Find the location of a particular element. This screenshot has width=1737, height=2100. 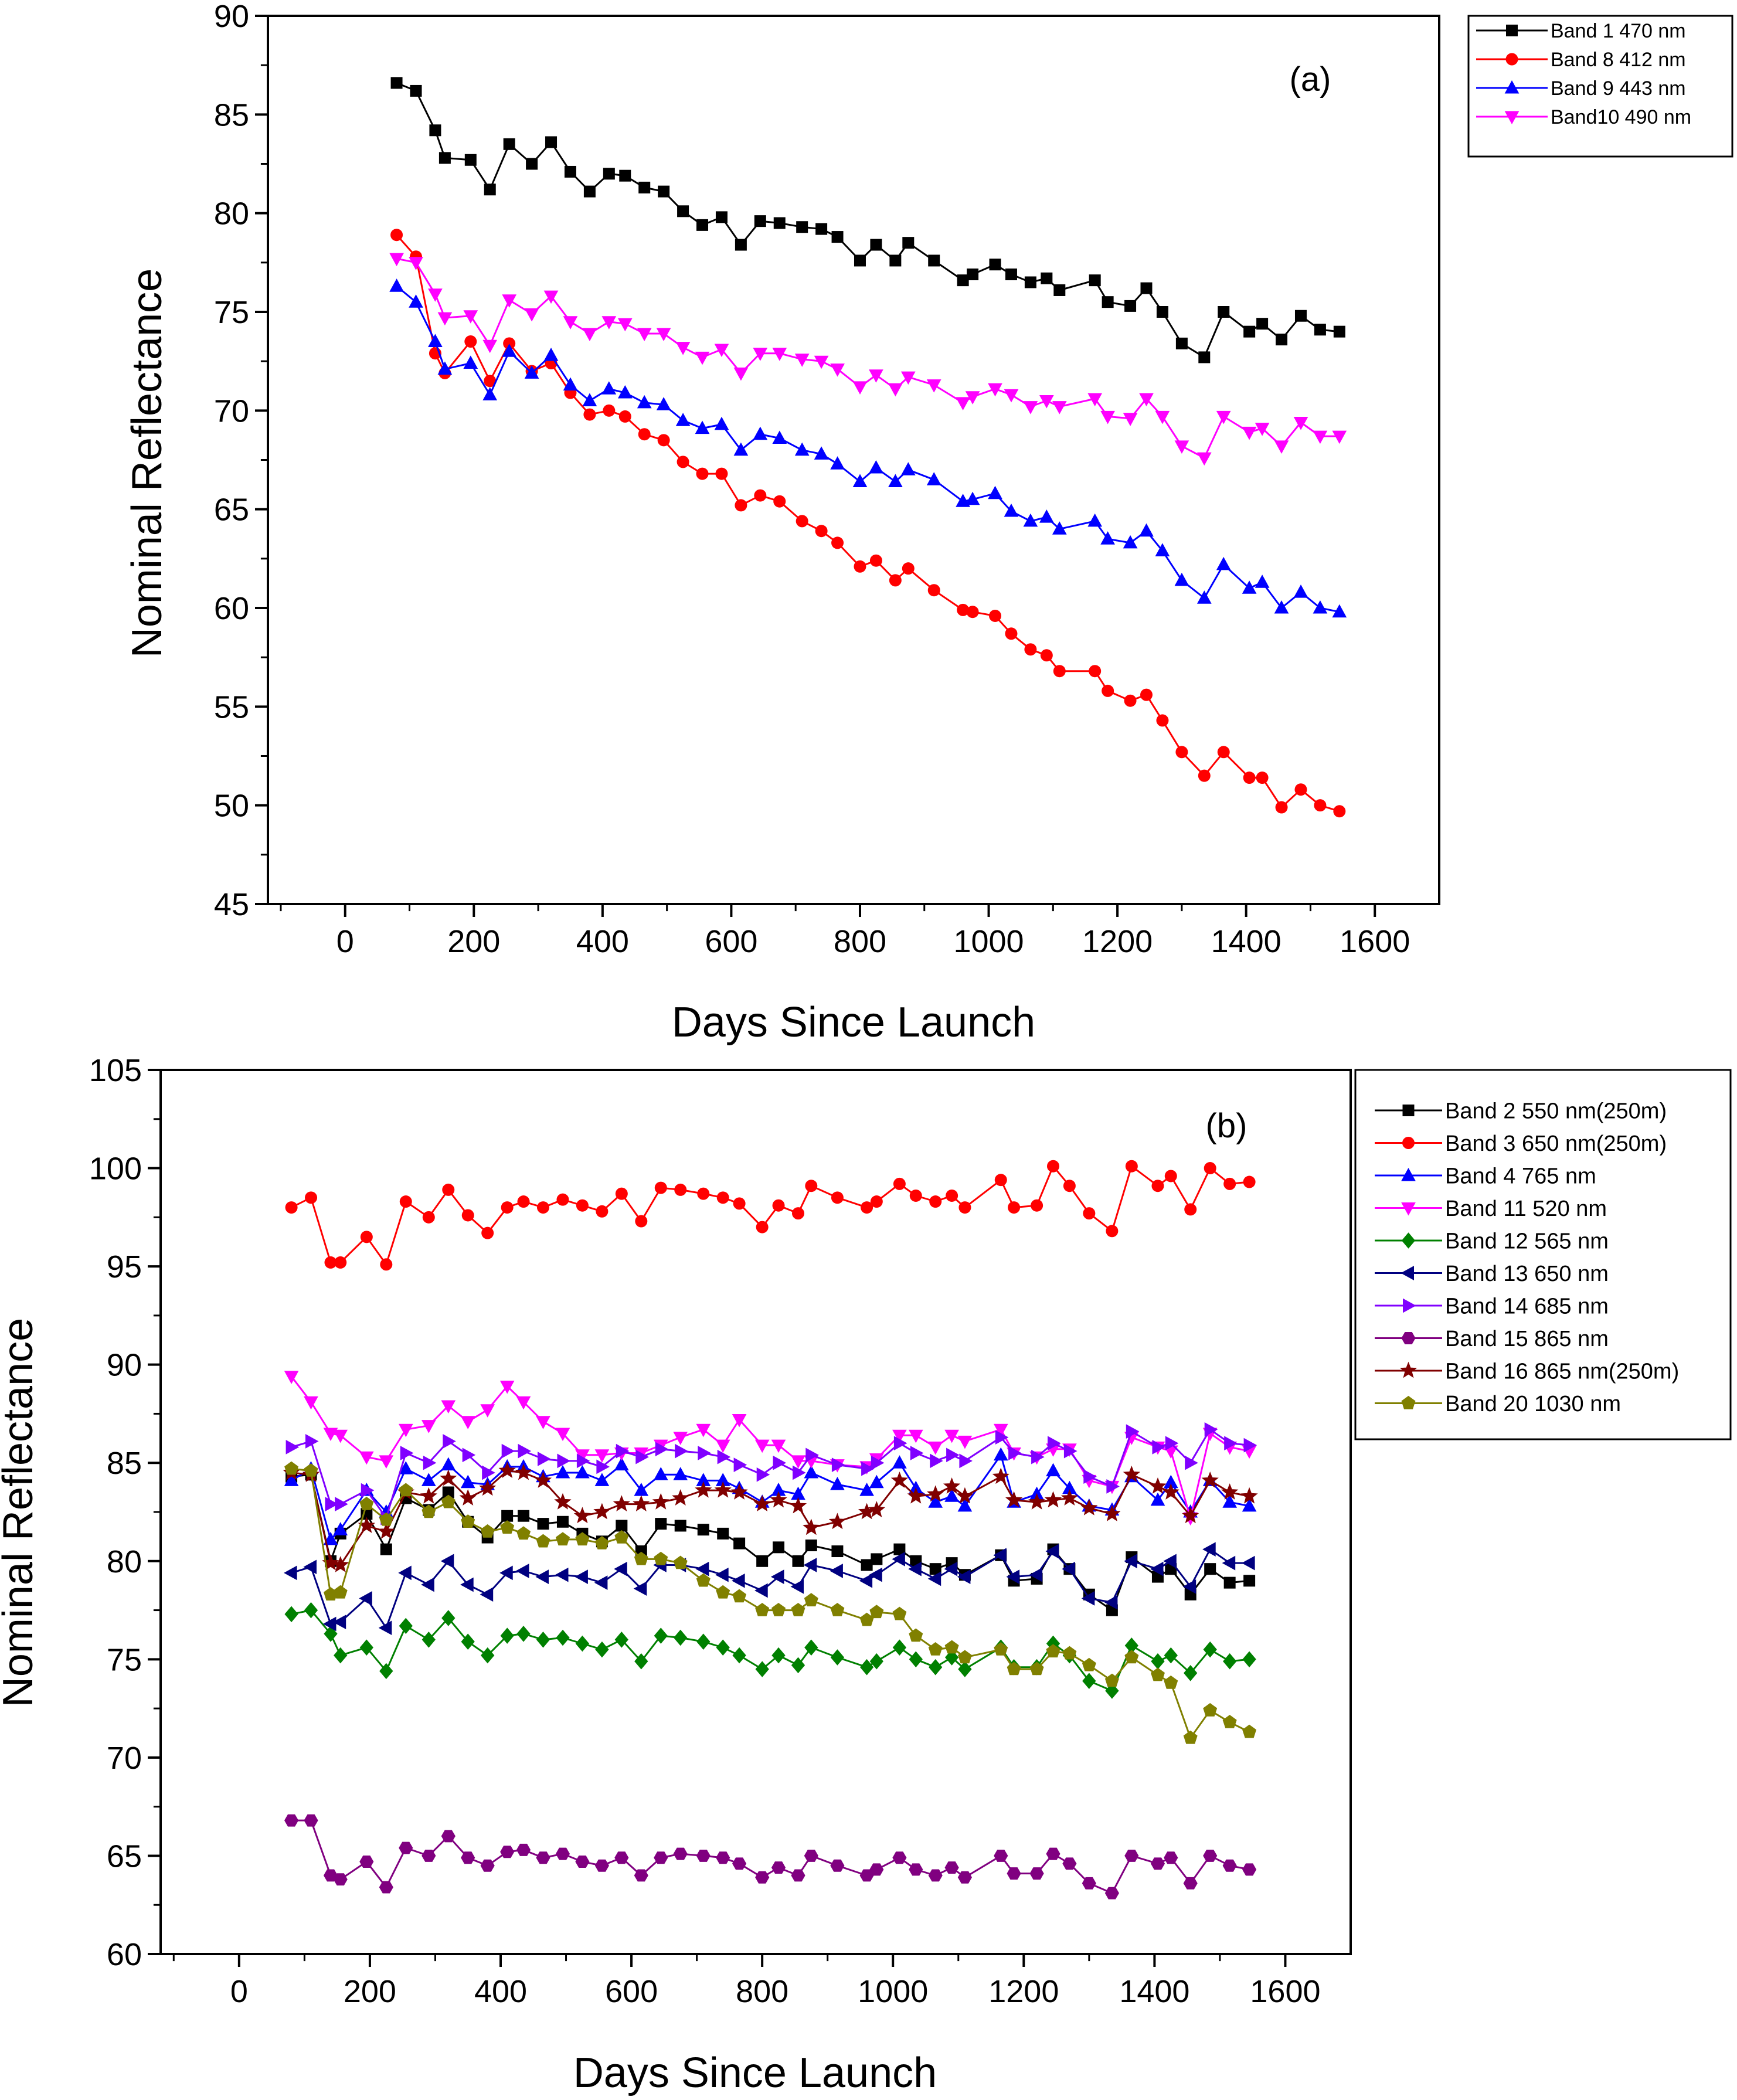

x-tick-label: 1200 is located at coordinates (1023, 1991).